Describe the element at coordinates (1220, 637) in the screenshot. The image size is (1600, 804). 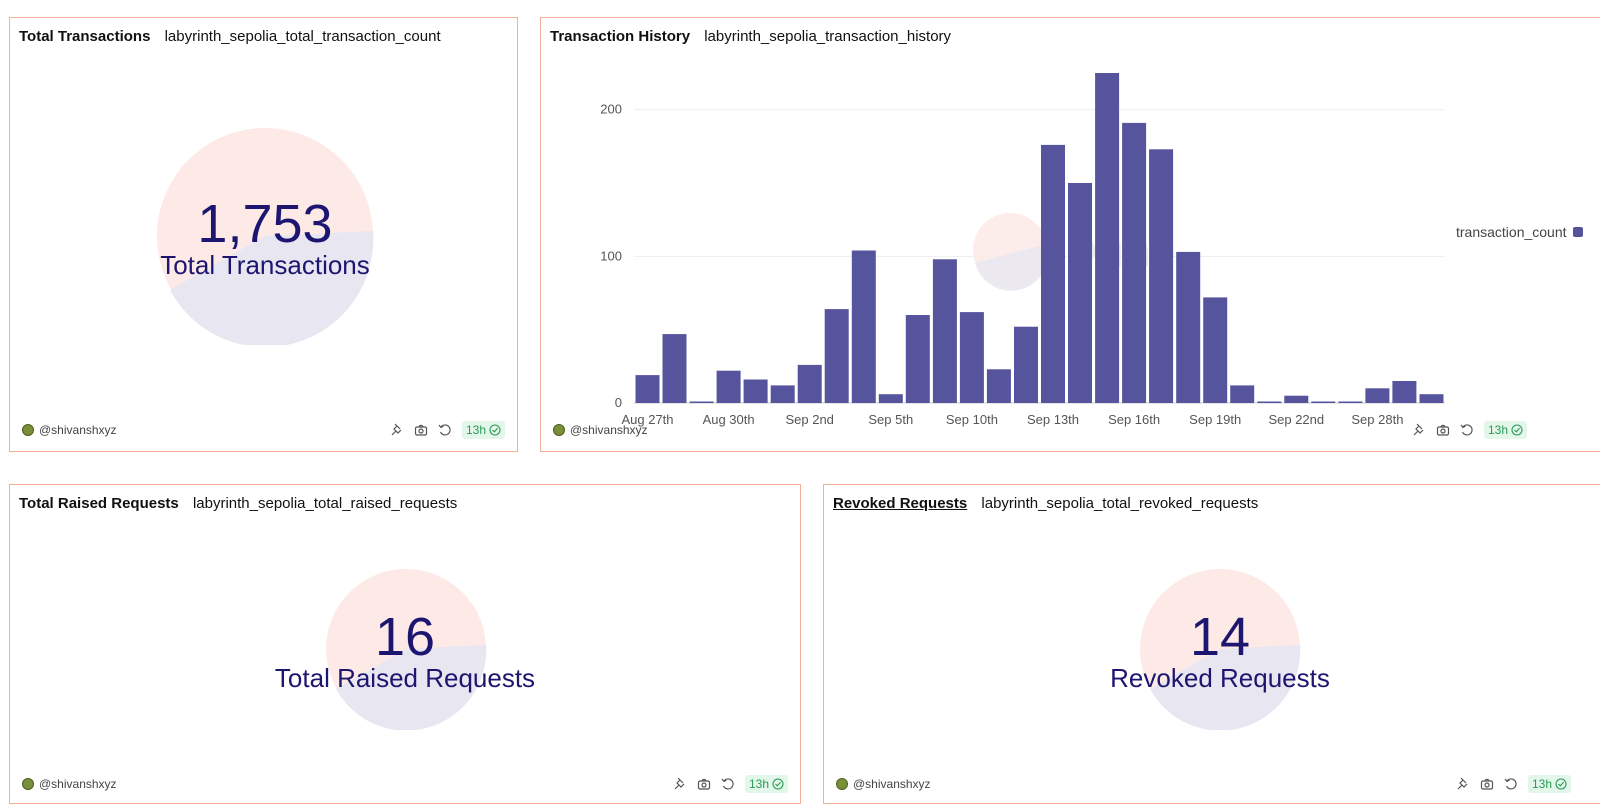
I see `counter-value: 14` at that location.